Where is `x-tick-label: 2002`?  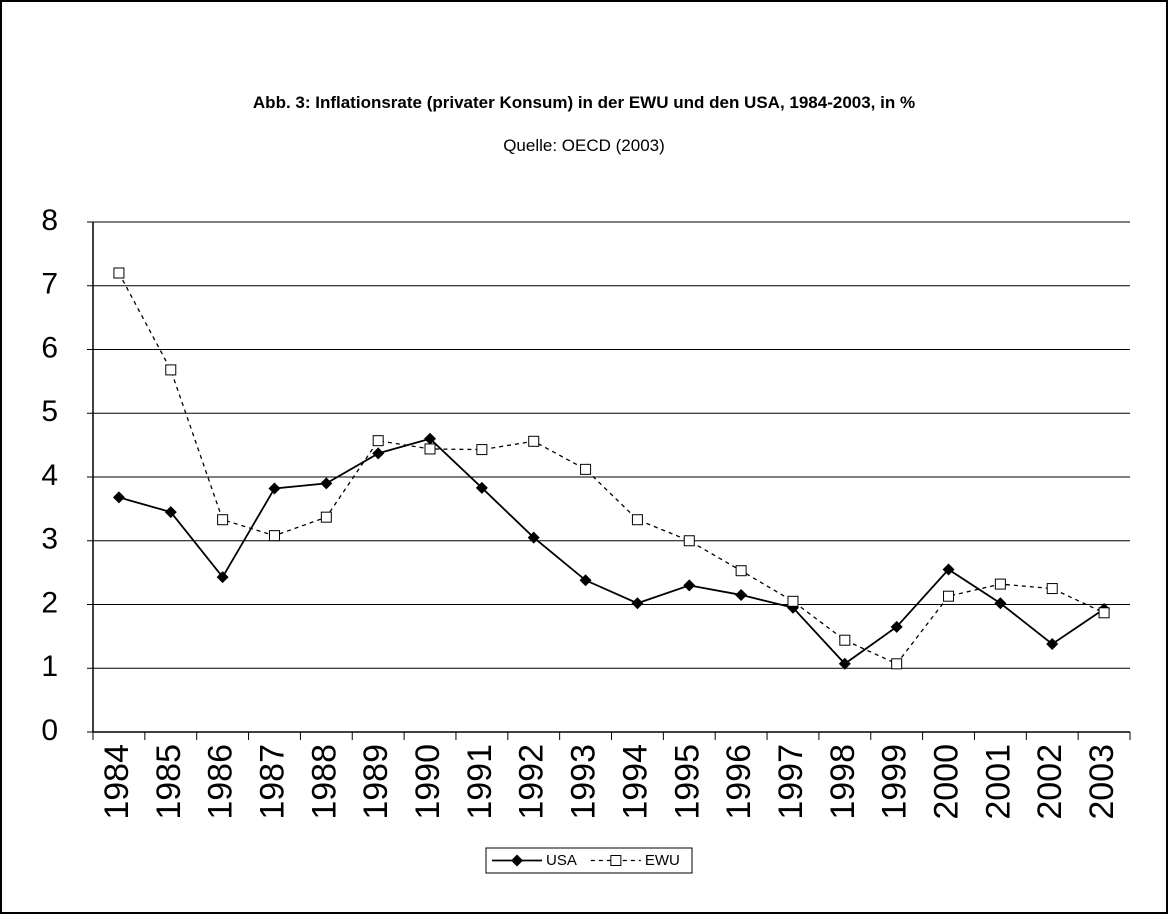
x-tick-label: 2002 is located at coordinates (1050, 782).